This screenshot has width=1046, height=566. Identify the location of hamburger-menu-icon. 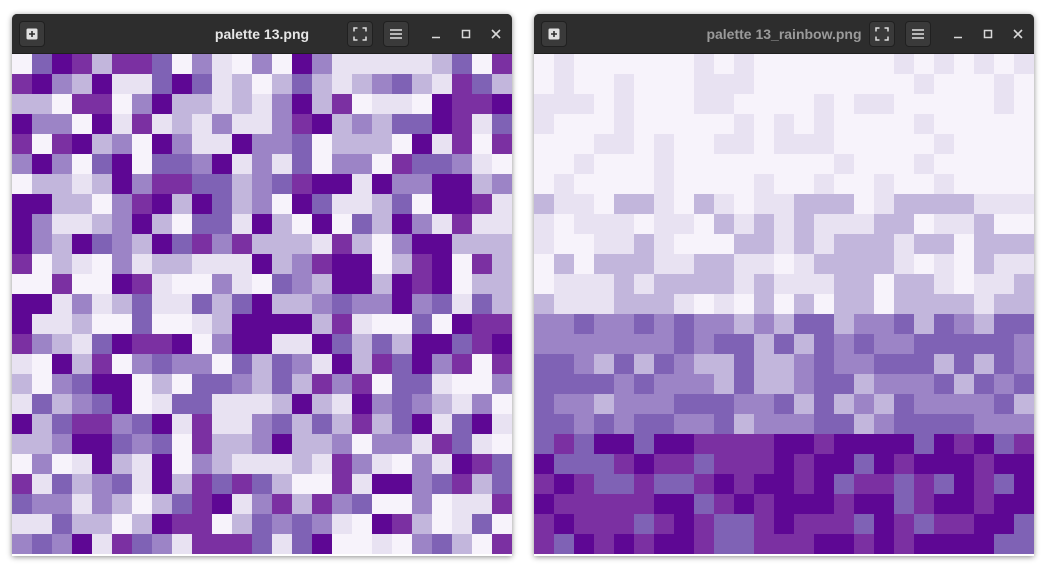
(396, 34).